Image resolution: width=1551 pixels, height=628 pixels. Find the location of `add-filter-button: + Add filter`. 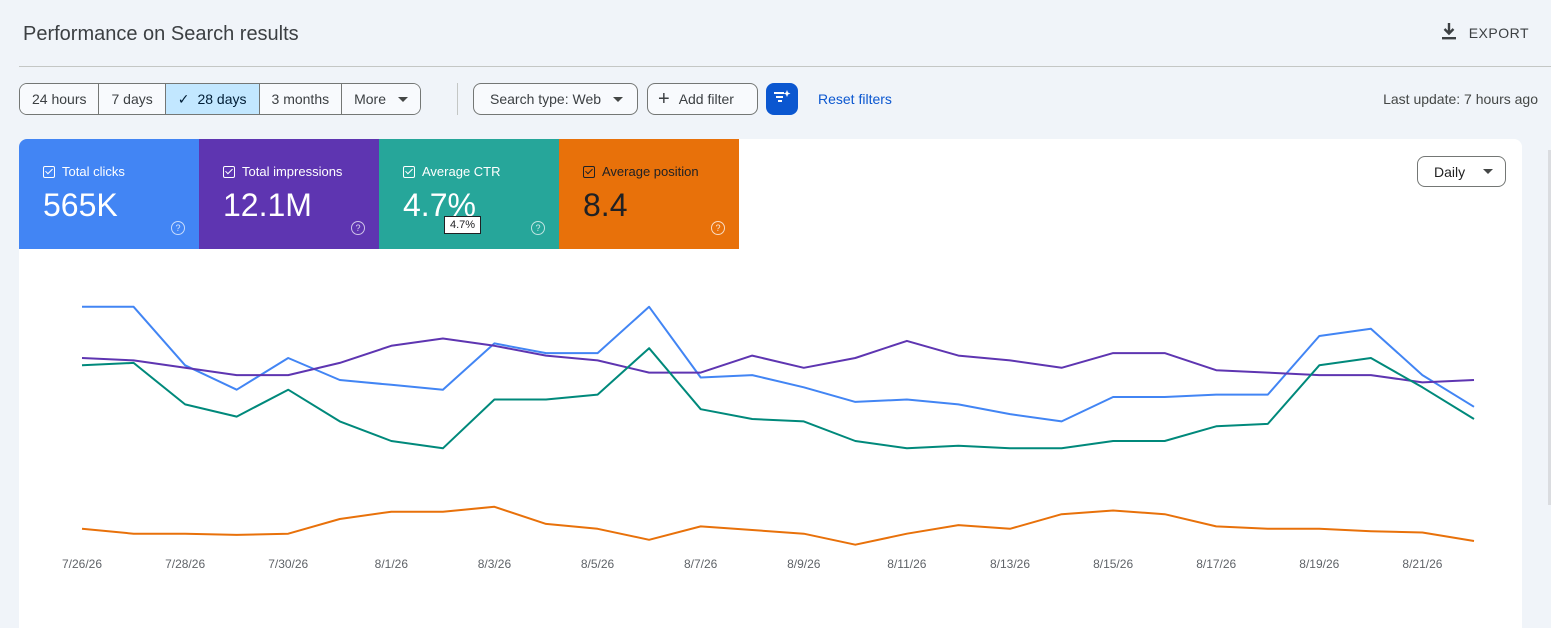

add-filter-button: + Add filter is located at coordinates (702, 99).